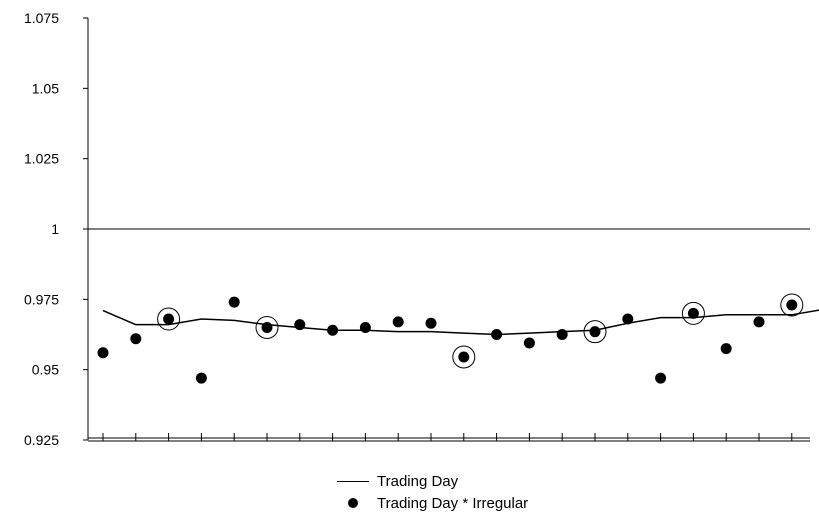 This screenshot has height=517, width=819. Describe the element at coordinates (418, 481) in the screenshot. I see `legend-label-trading-day: Trading Day` at that location.